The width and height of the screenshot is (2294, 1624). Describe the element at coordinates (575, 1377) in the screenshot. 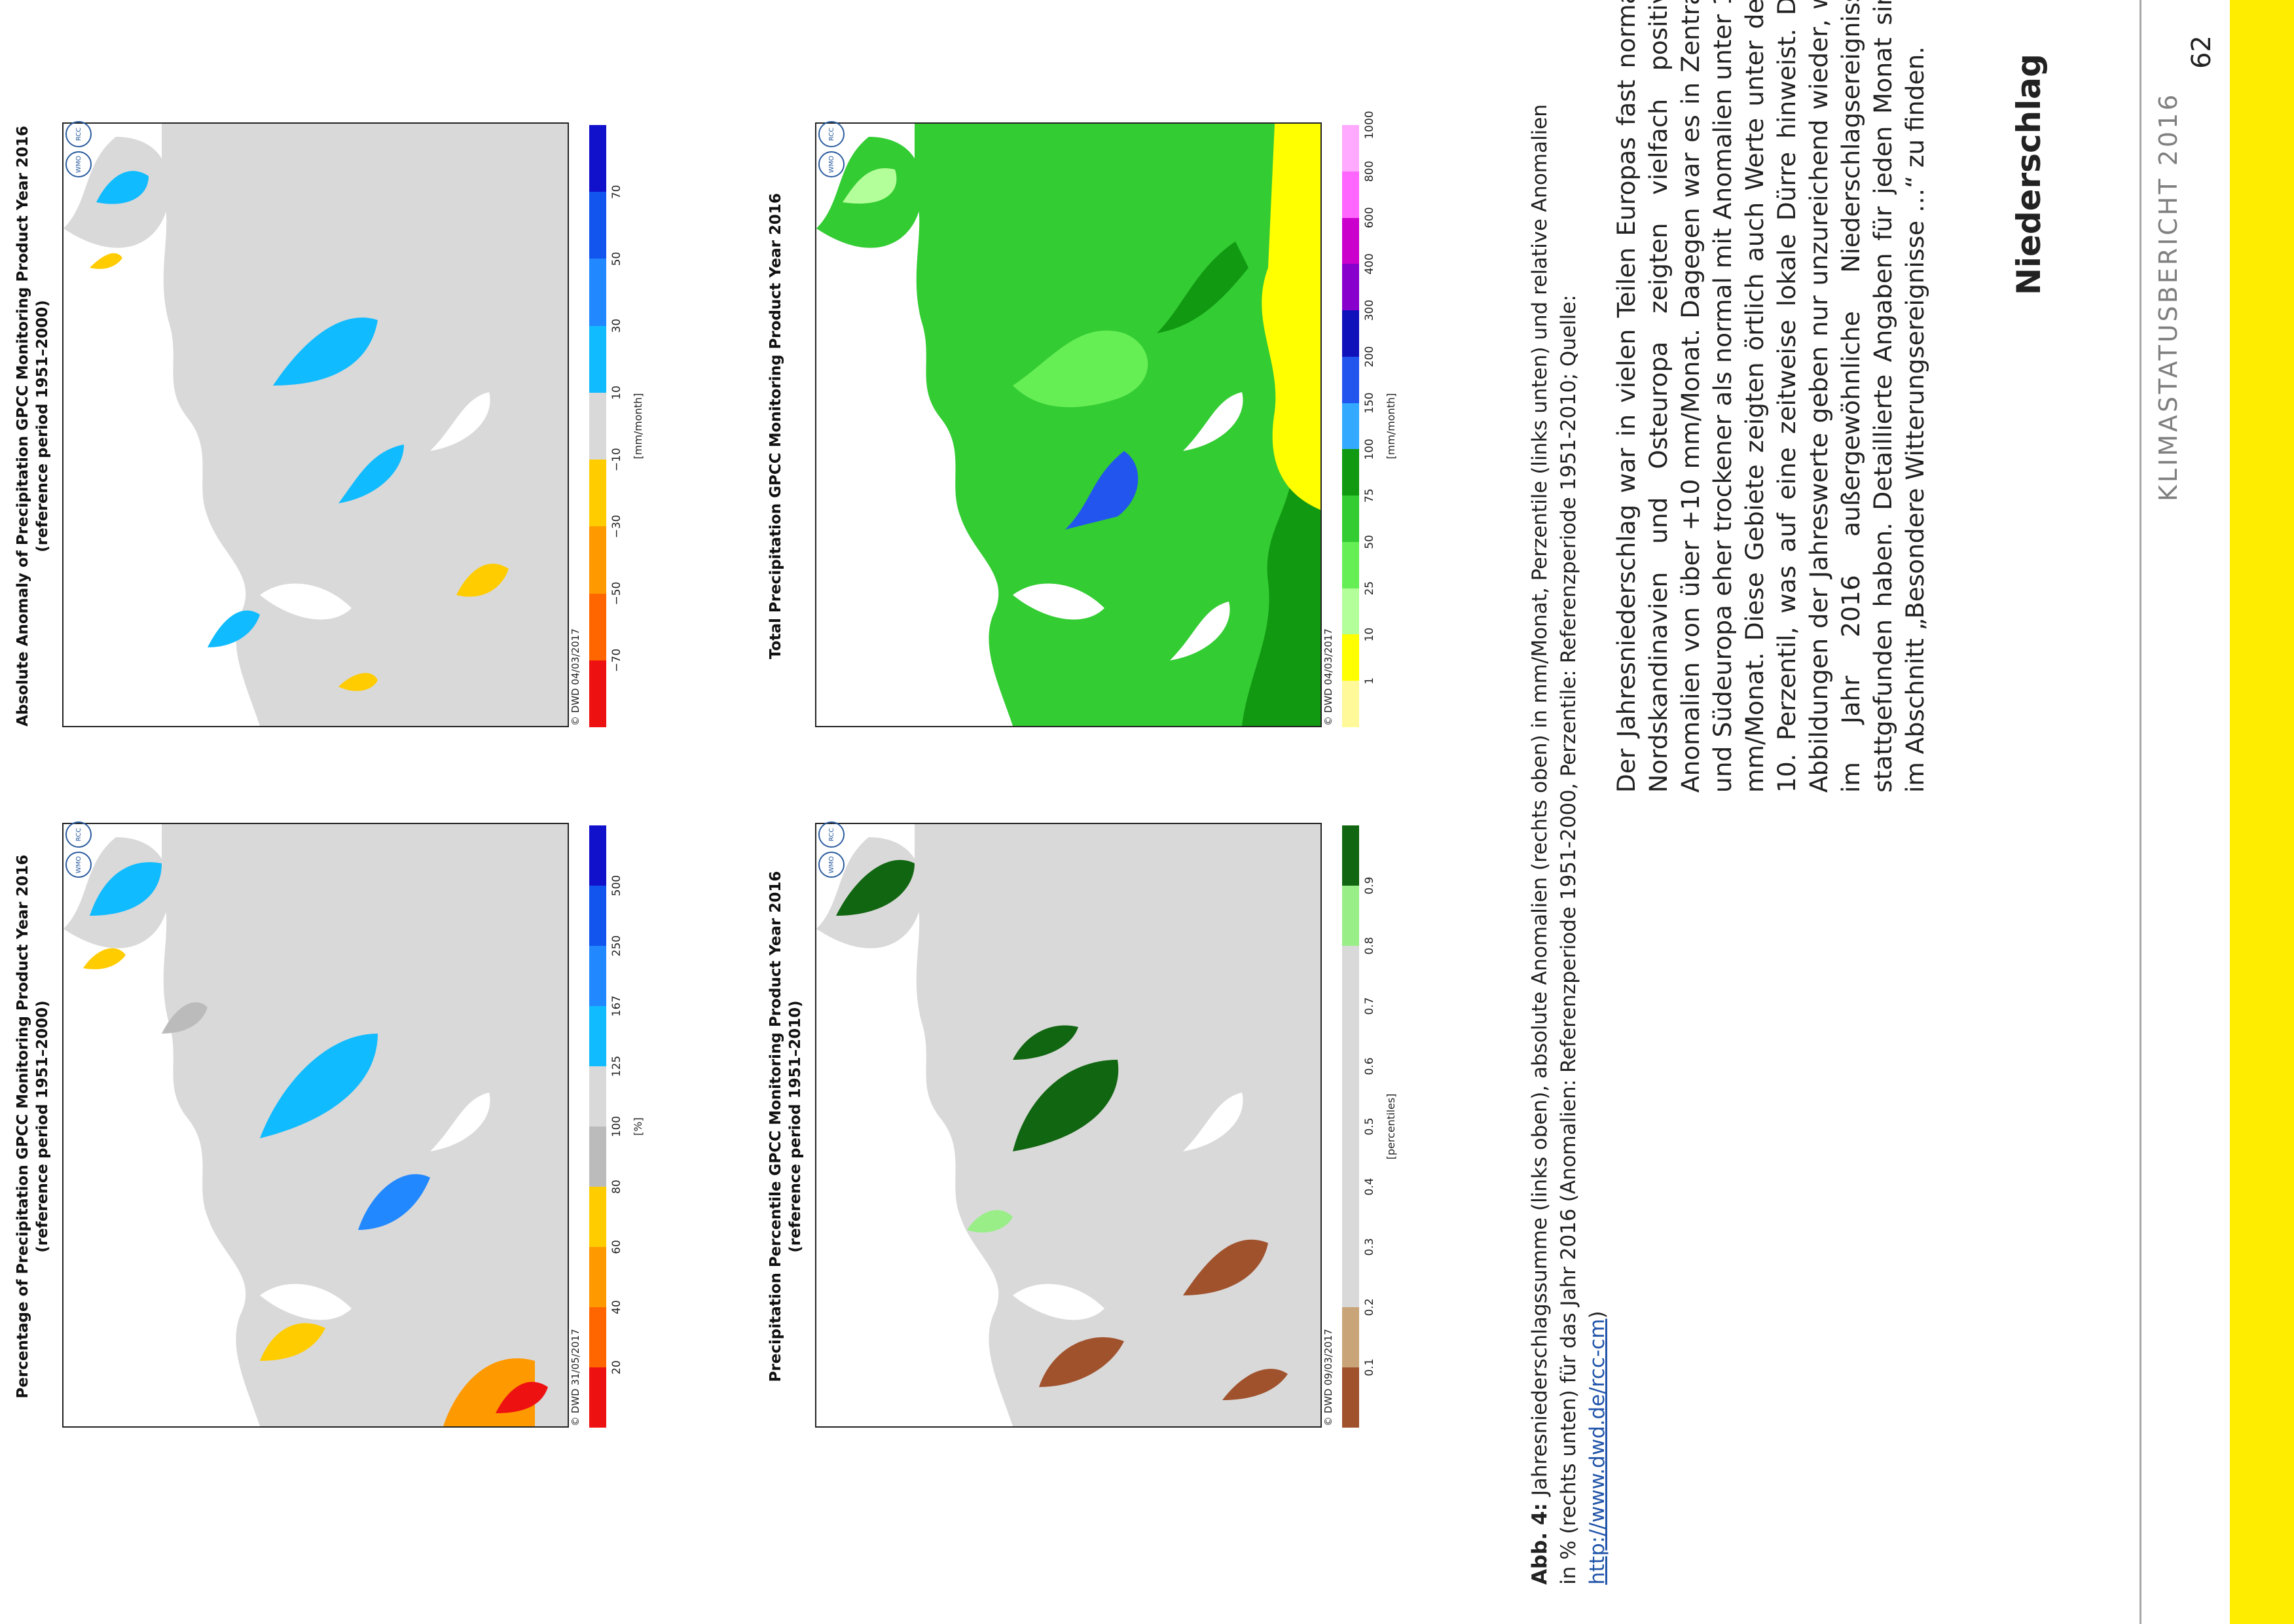

I see `map-credit: © DWD 31/05/2017` at that location.